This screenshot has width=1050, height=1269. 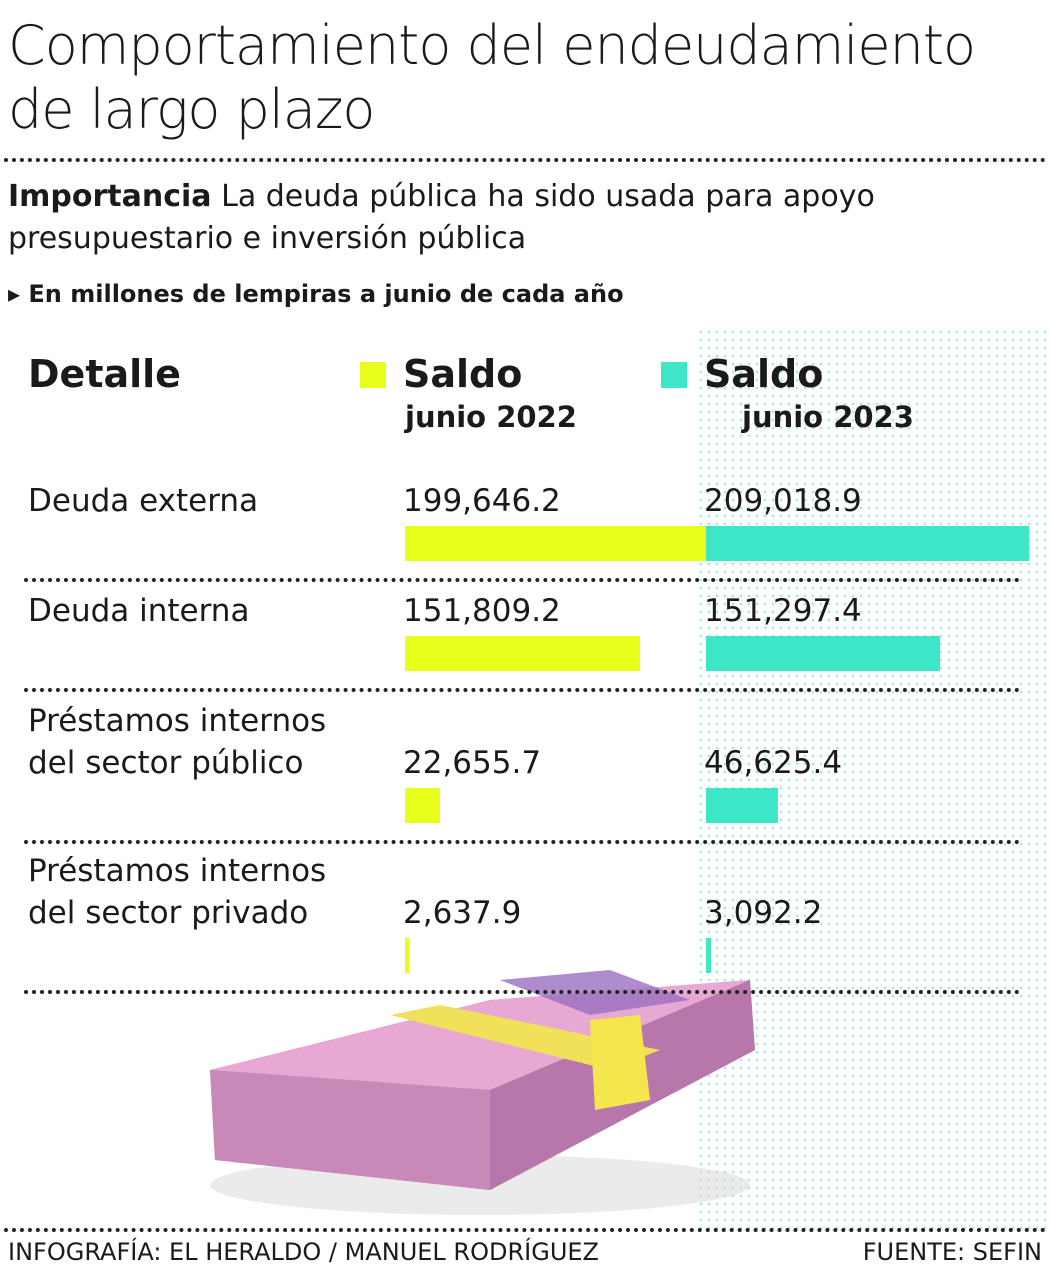 I want to click on category-header: Detalle, so click(x=104, y=374).